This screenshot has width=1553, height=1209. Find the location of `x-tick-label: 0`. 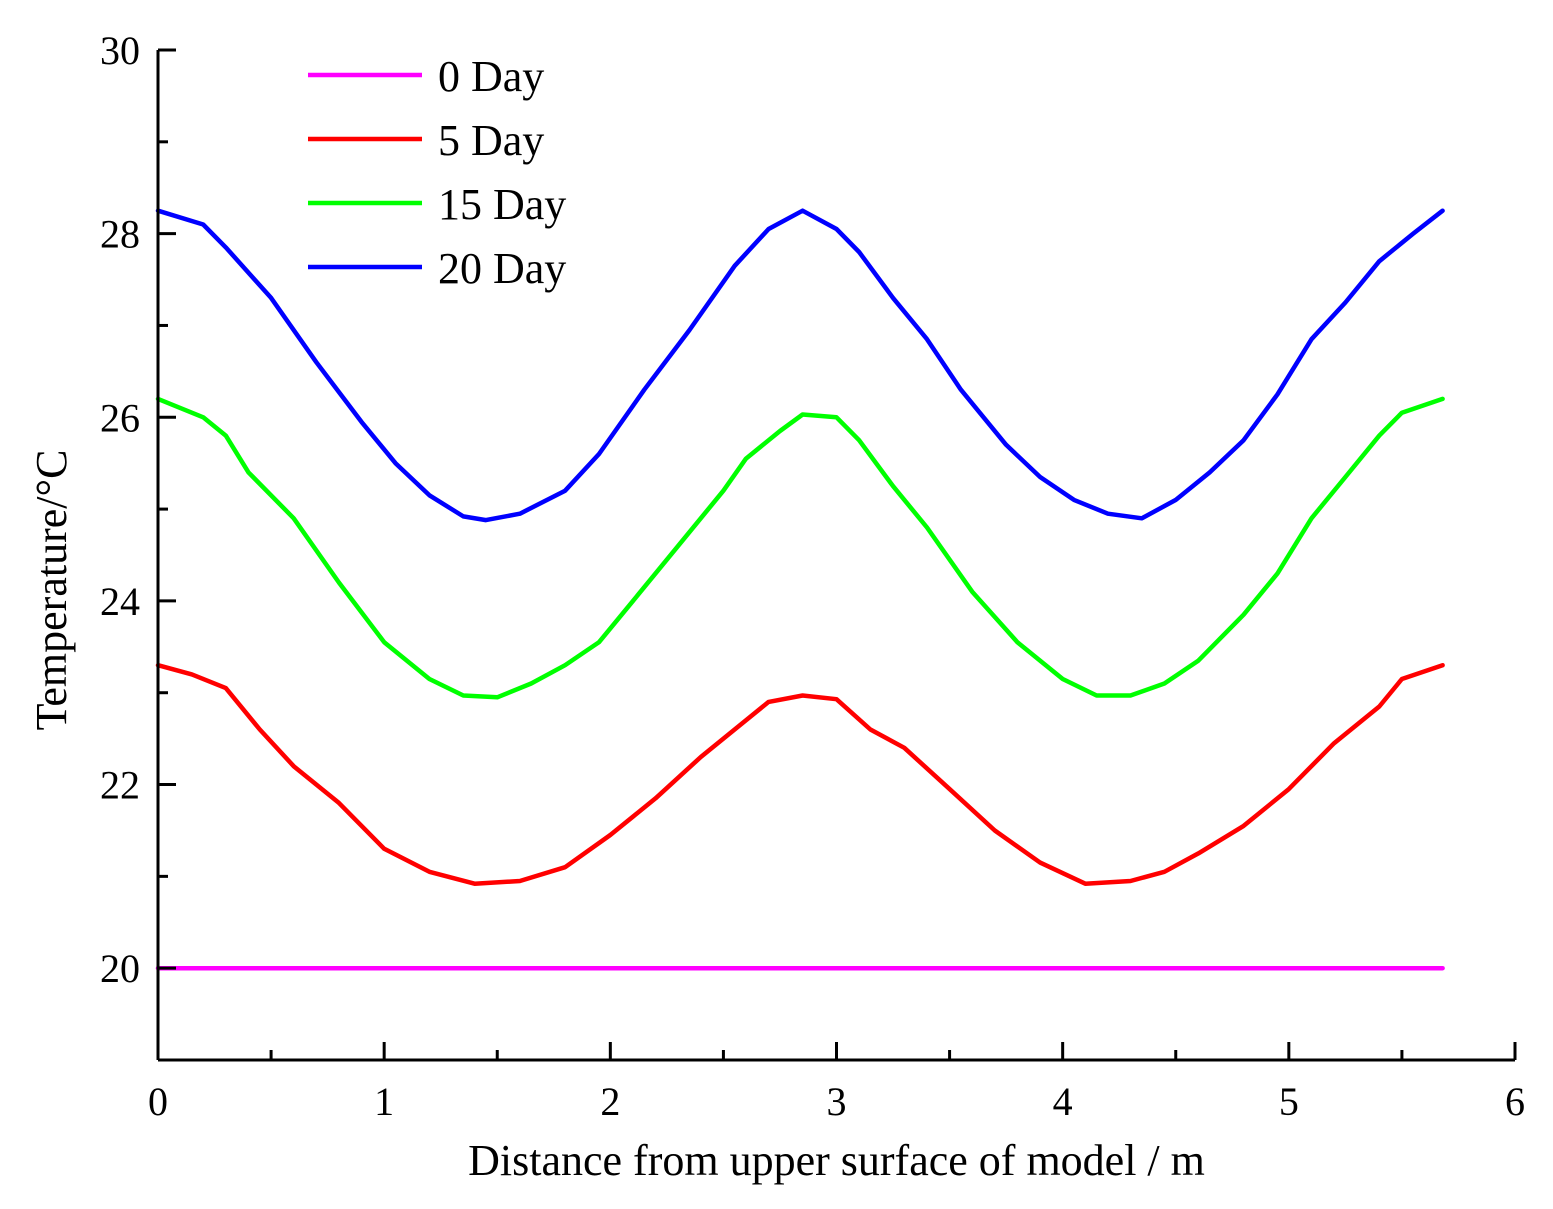

x-tick-label: 0 is located at coordinates (158, 1101).